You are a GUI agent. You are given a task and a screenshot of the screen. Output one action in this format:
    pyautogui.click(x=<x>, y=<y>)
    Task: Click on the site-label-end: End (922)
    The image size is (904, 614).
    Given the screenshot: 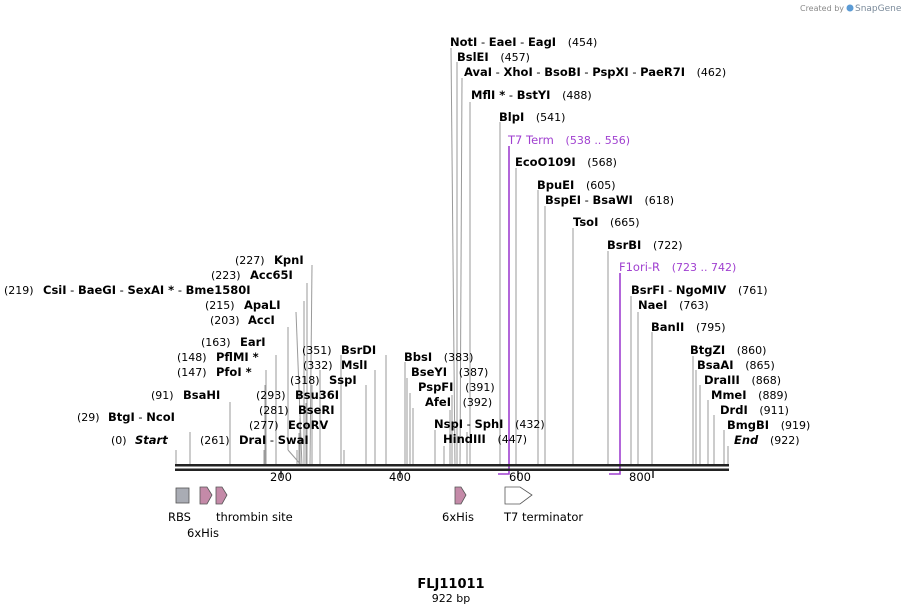 What is the action you would take?
    pyautogui.click(x=767, y=440)
    